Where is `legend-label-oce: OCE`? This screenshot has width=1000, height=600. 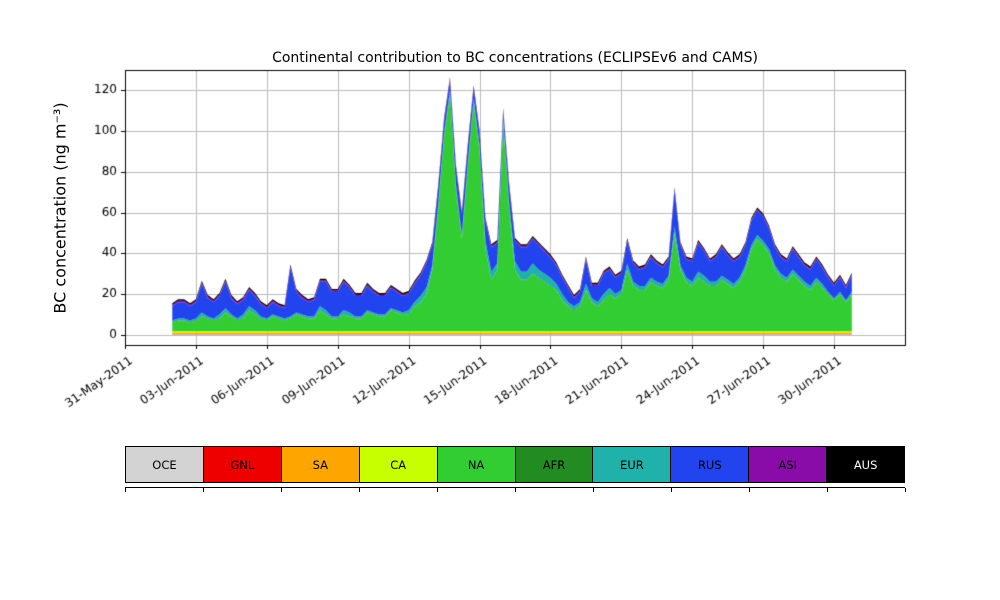
legend-label-oce: OCE is located at coordinates (164, 464).